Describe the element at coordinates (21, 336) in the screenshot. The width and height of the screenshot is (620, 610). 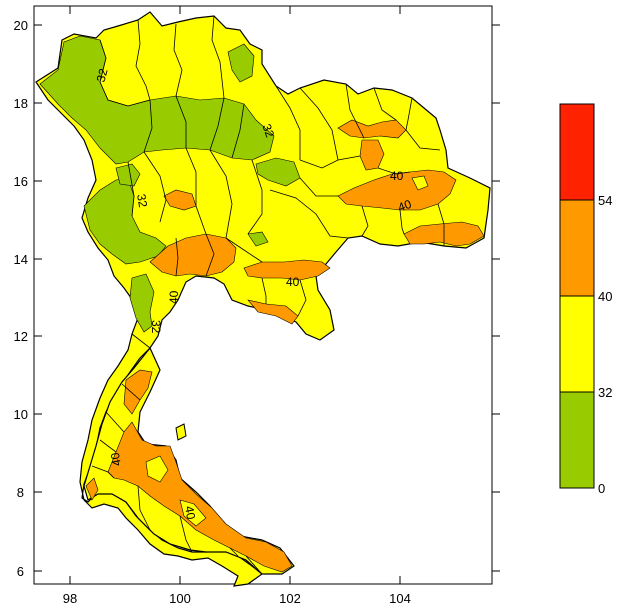
I see `y-tick-label: 12` at that location.